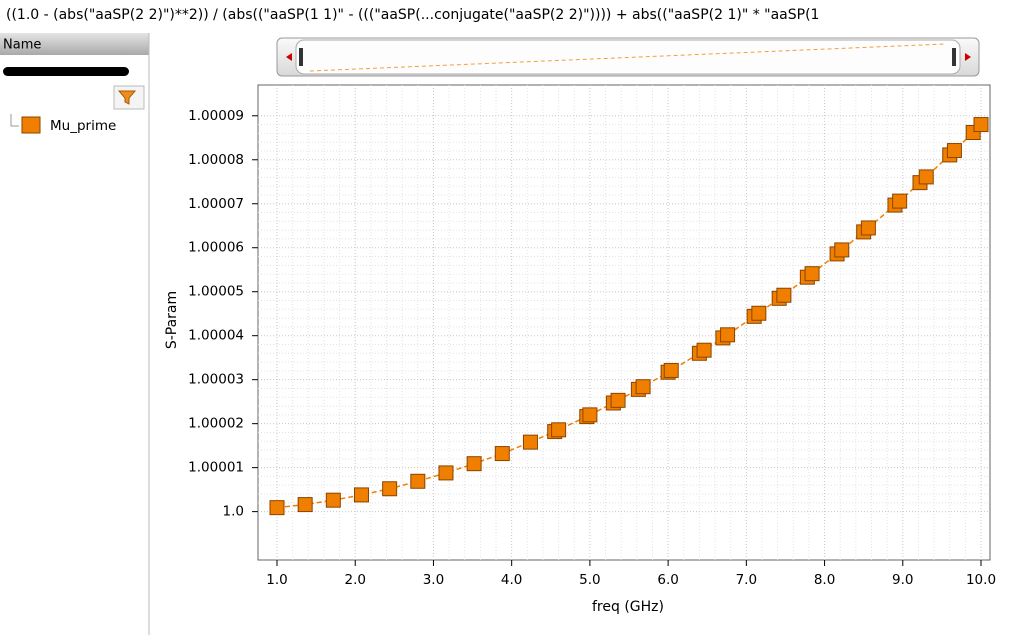 The image size is (1013, 635). I want to click on x-tick-label: 9.0, so click(902, 580).